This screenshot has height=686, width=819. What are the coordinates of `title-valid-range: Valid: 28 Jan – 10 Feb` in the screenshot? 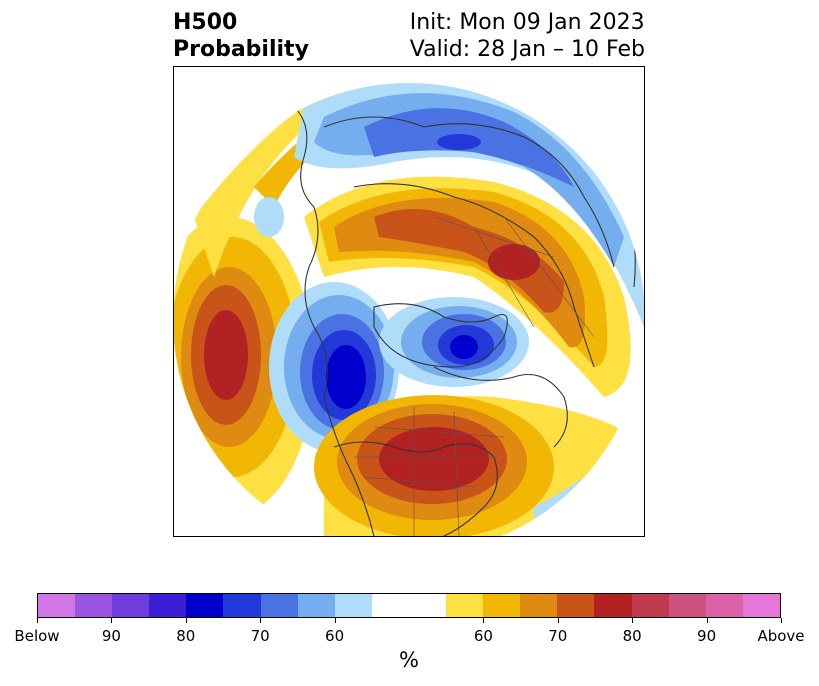 It's located at (527, 49).